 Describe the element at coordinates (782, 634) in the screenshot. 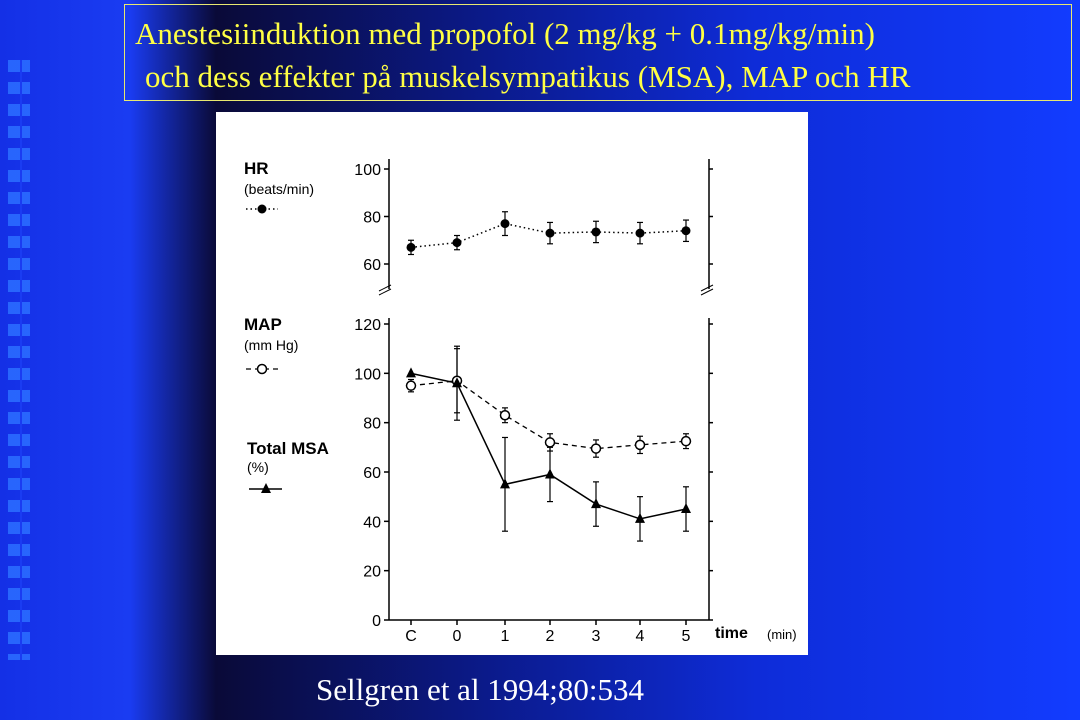

I see `x-axis-unit: (min)` at that location.